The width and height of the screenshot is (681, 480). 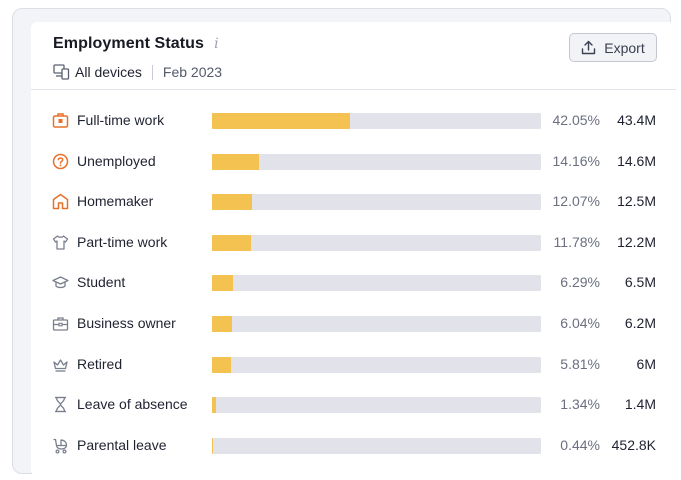 I want to click on list-item: Part-time work 11.78% 12.2M, so click(x=353, y=242).